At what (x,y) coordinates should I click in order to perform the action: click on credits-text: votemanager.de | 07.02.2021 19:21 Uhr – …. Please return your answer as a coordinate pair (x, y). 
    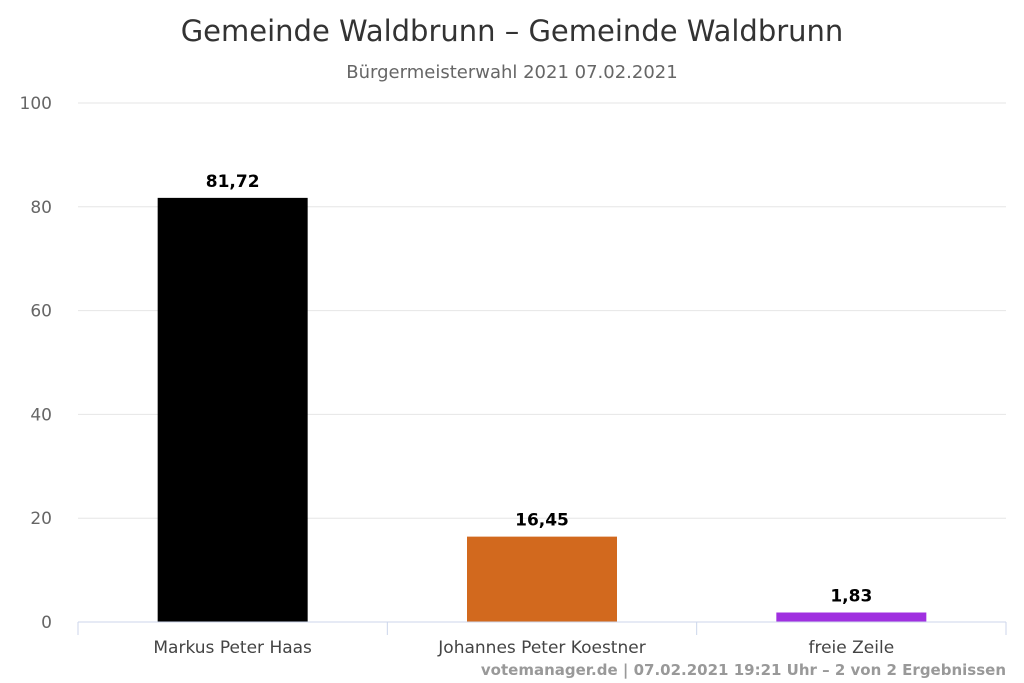
    Looking at the image, I should click on (743, 670).